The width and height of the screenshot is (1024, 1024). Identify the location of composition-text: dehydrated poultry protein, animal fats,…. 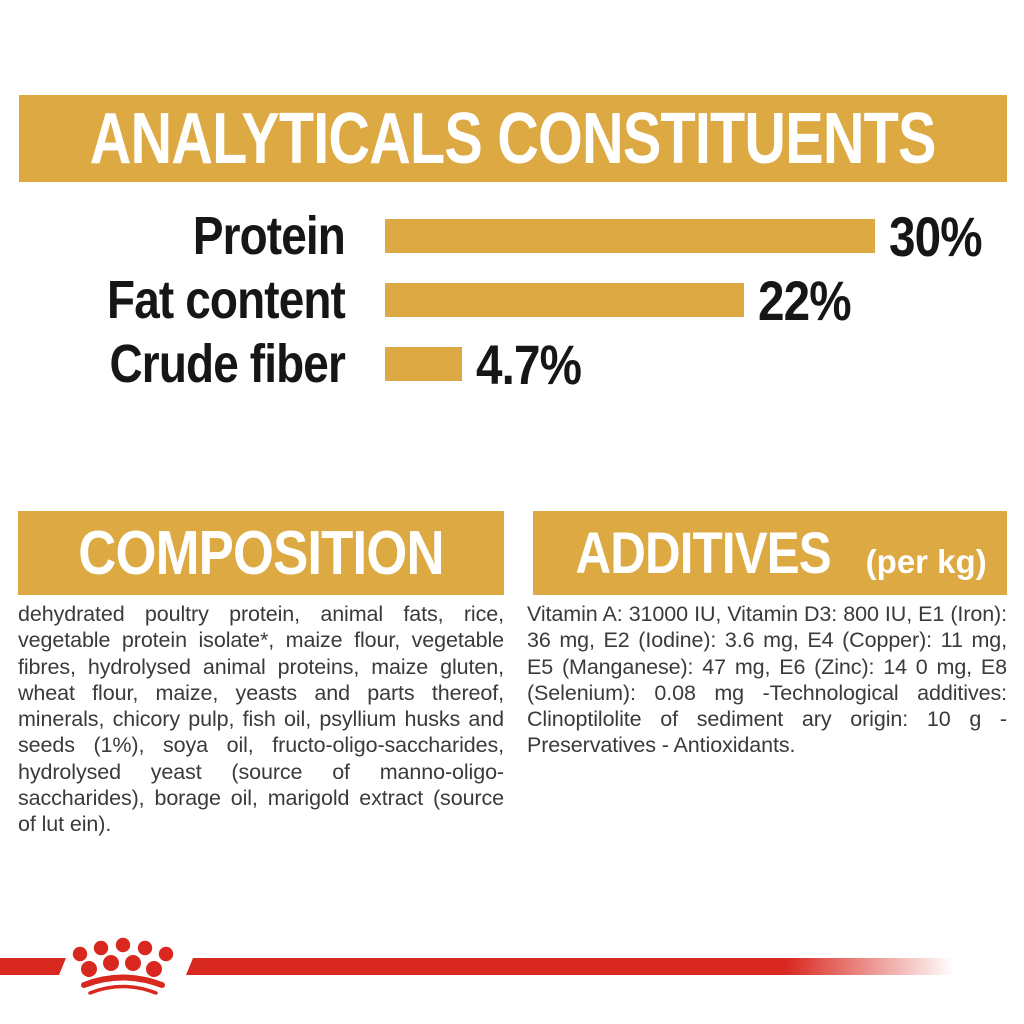
(261, 719).